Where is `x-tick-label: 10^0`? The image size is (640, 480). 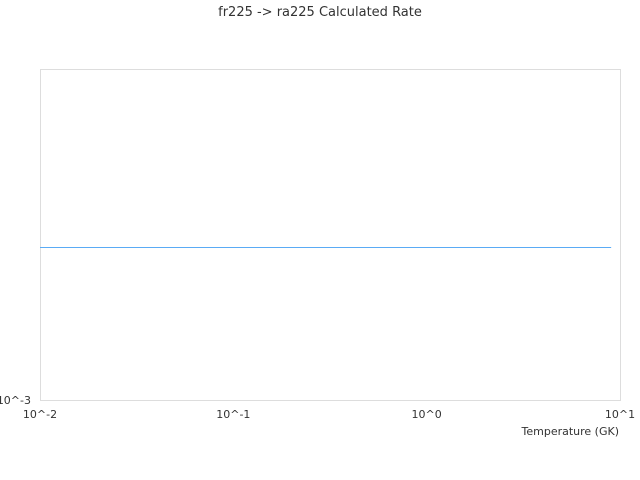
x-tick-label: 10^0 is located at coordinates (427, 414).